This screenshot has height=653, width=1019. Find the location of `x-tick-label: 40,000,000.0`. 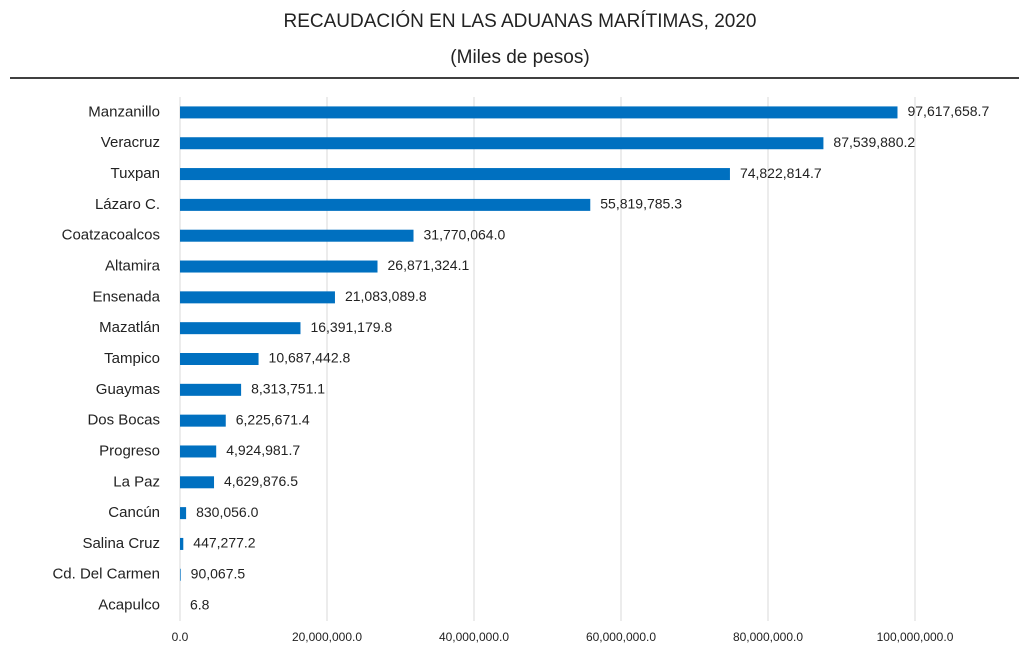

x-tick-label: 40,000,000.0 is located at coordinates (474, 637).